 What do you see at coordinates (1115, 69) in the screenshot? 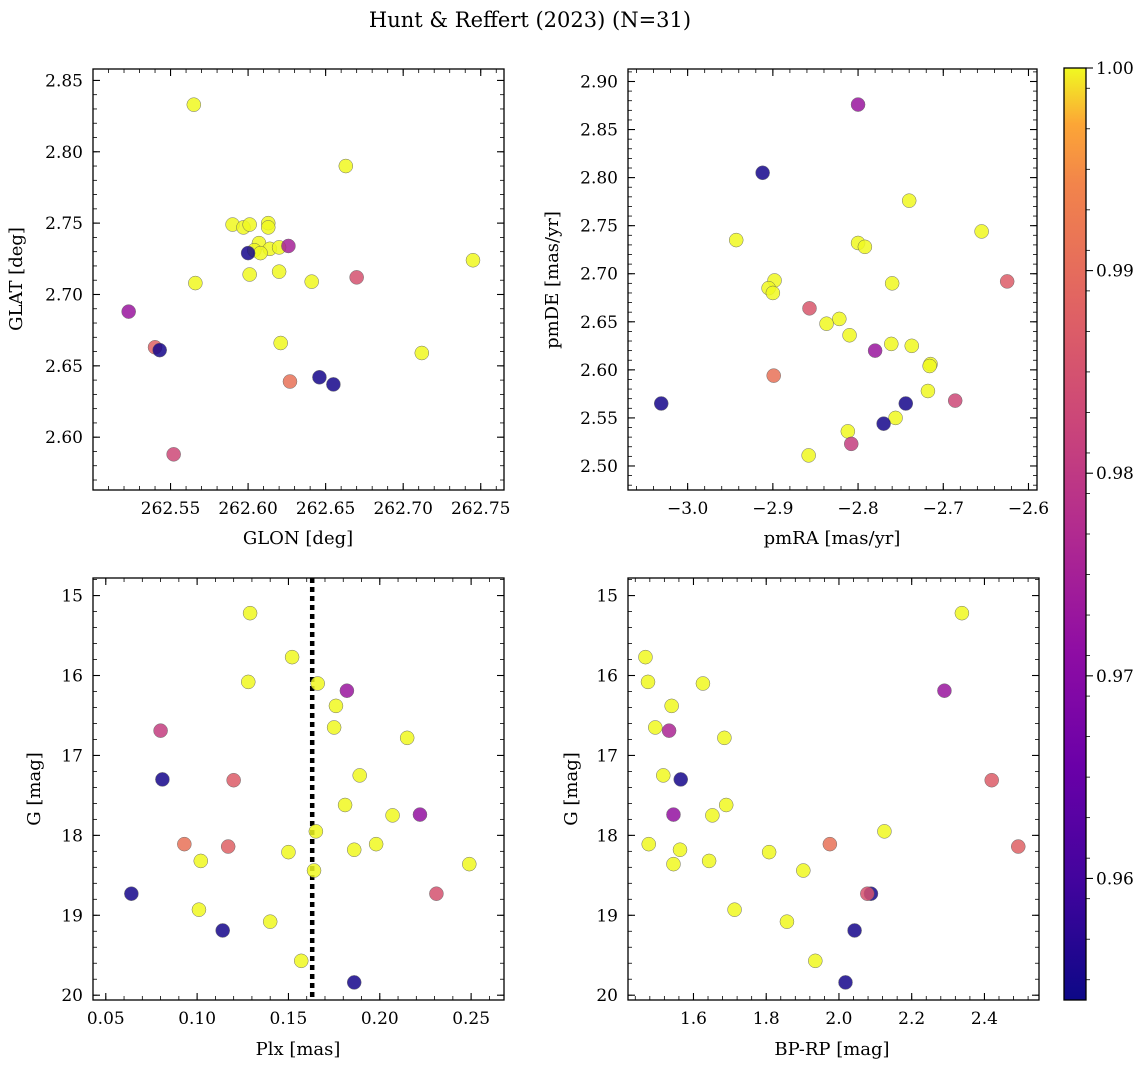
I see `colorbar-tick-label: 1.00` at bounding box center [1115, 69].